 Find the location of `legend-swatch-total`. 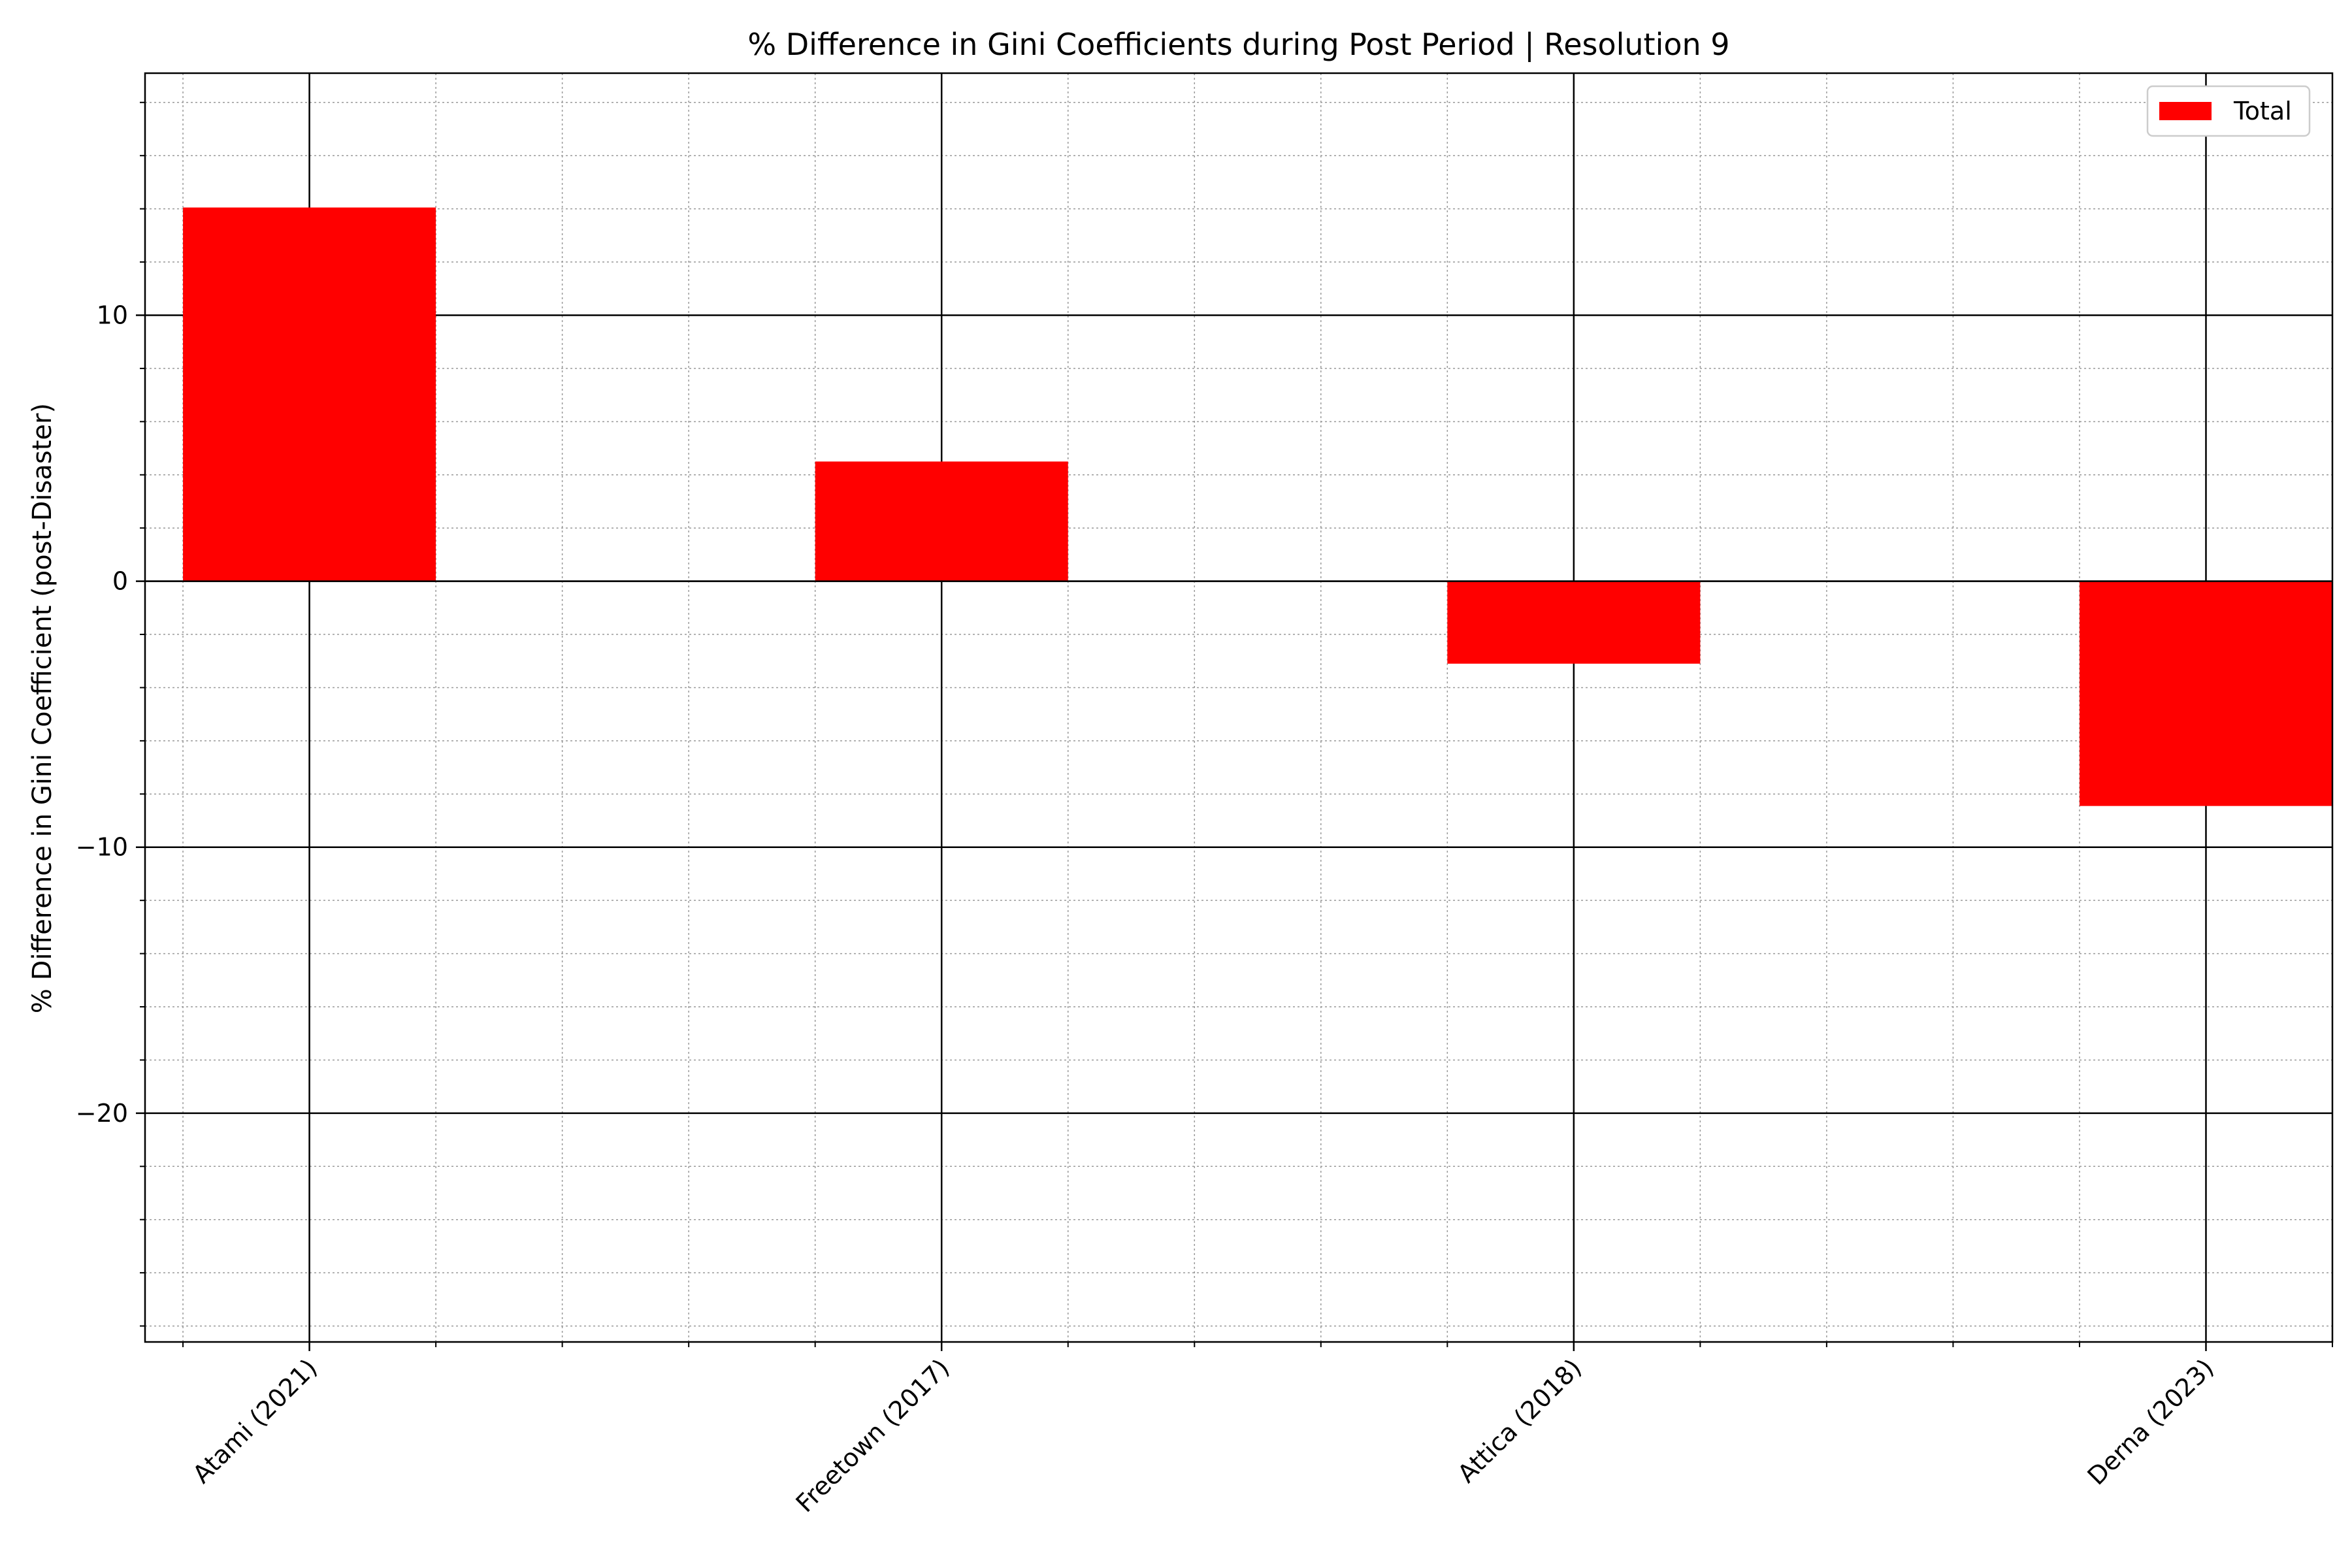

legend-swatch-total is located at coordinates (2185, 111).